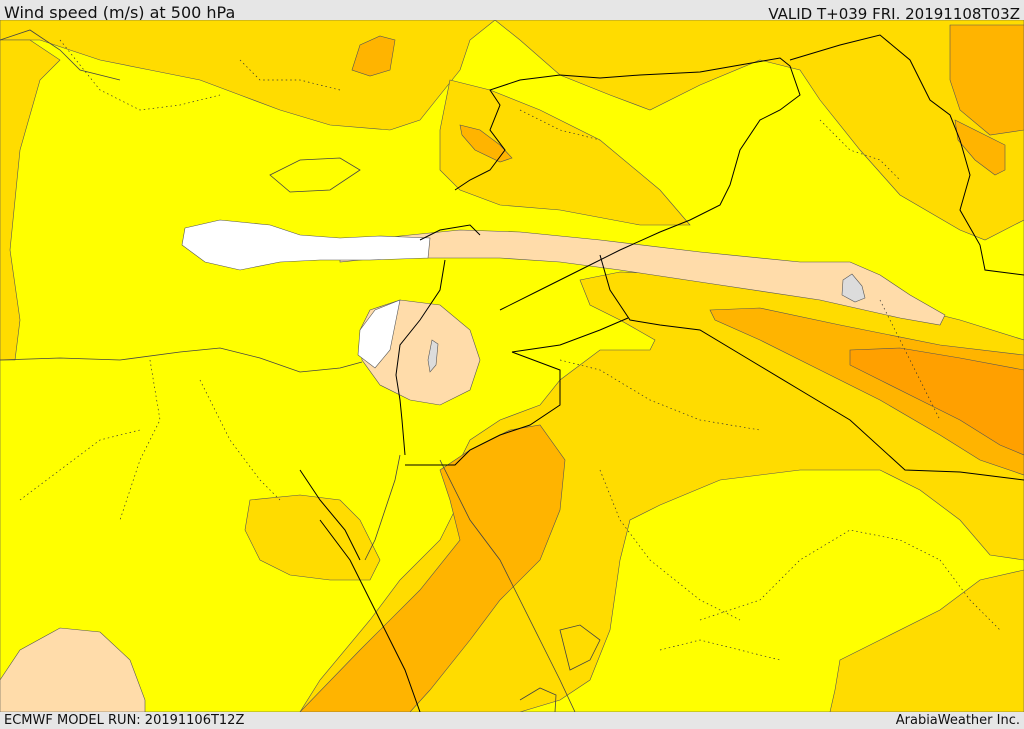  What do you see at coordinates (73, 669) in the screenshot?
I see `band-light-southwest` at bounding box center [73, 669].